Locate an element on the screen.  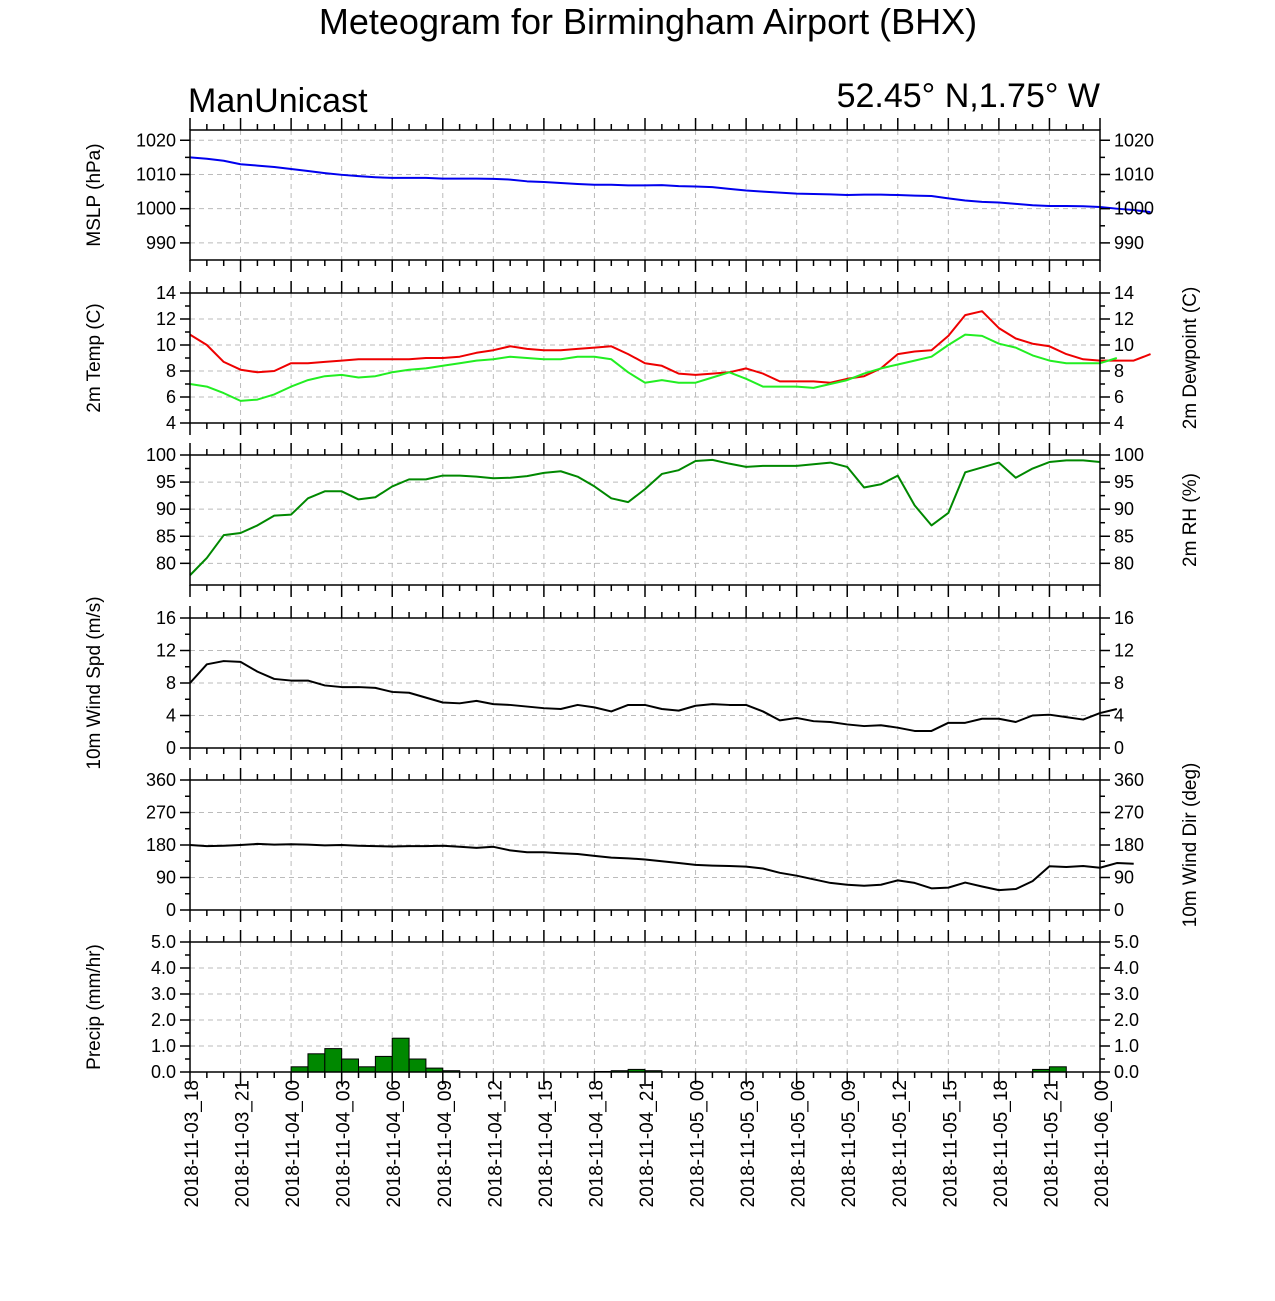
x-tick-label: 2018-11-05_21 is located at coordinates (1051, 1143).